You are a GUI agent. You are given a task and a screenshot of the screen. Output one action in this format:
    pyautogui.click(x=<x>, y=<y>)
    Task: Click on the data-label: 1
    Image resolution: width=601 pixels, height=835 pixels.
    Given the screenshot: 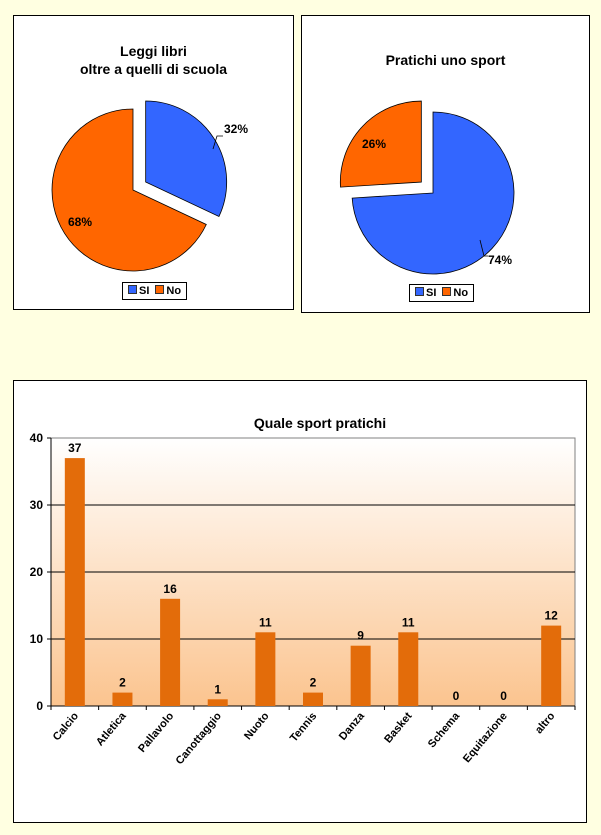 What is the action you would take?
    pyautogui.click(x=217, y=689)
    